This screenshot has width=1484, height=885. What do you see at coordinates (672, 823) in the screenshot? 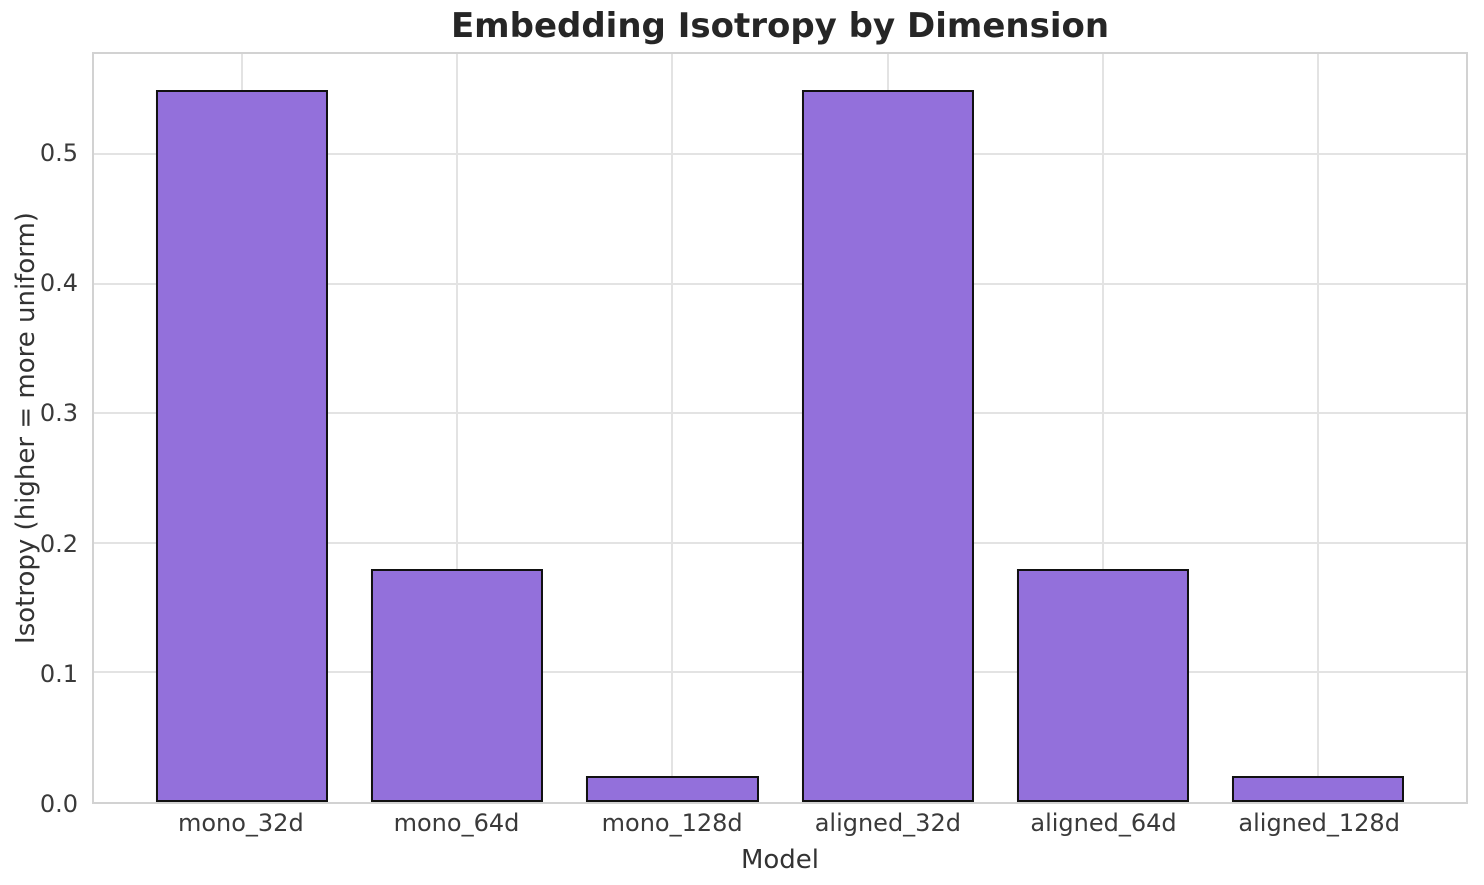
I see `x-tick-label: mono_128d` at bounding box center [672, 823].